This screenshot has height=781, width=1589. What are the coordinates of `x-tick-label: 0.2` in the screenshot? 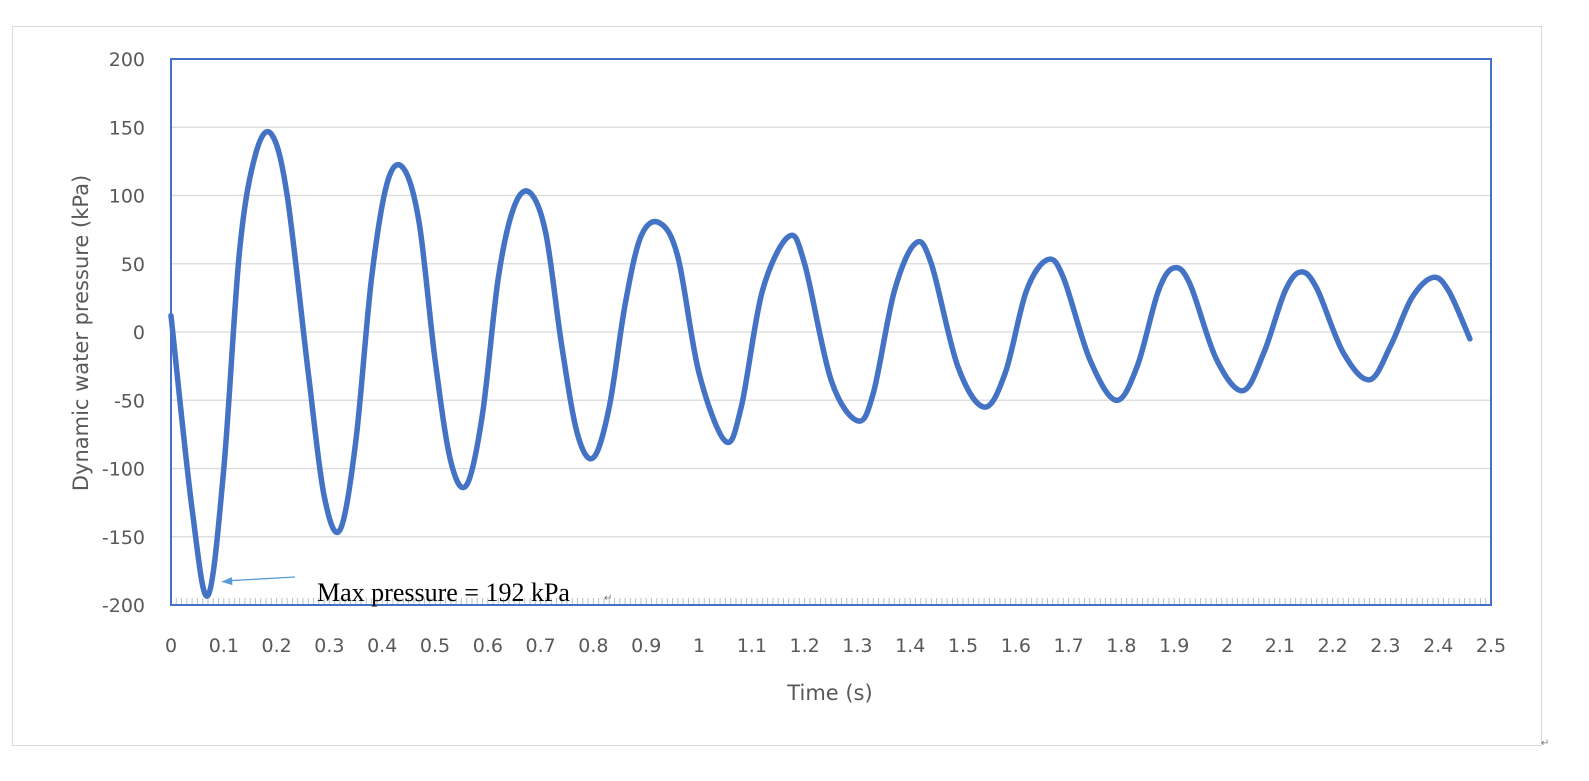 It's located at (276, 646).